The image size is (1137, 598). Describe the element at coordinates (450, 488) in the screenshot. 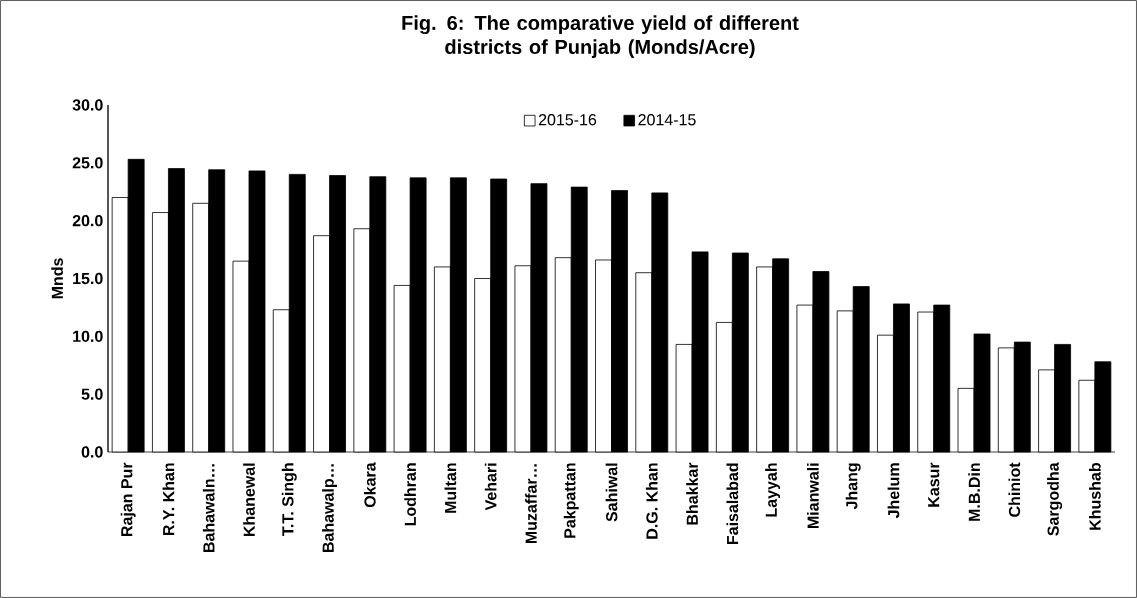

I see `x-tick-label: Multan` at that location.